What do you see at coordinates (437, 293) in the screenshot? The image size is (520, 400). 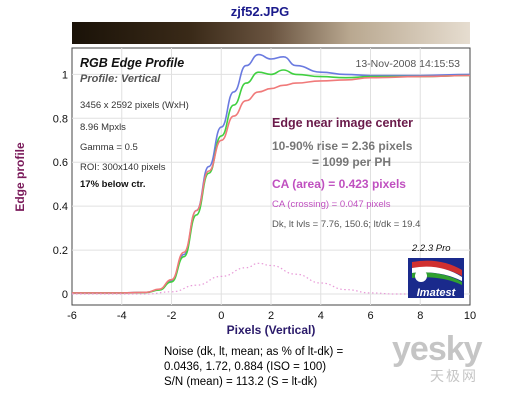 I see `logo-text: Imatest` at bounding box center [437, 293].